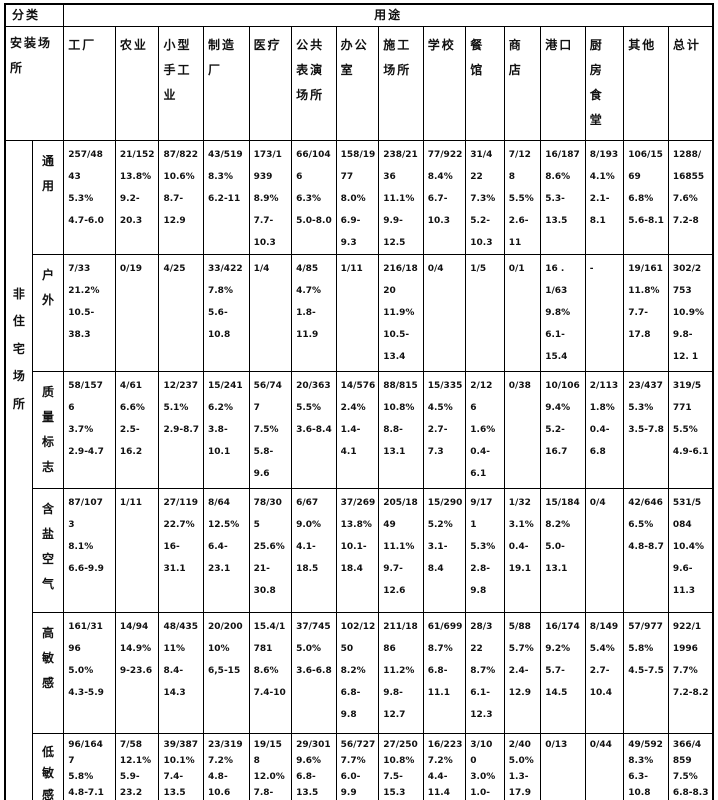  What do you see at coordinates (563, 83) in the screenshot?
I see `column-header-11: 港口` at bounding box center [563, 83].